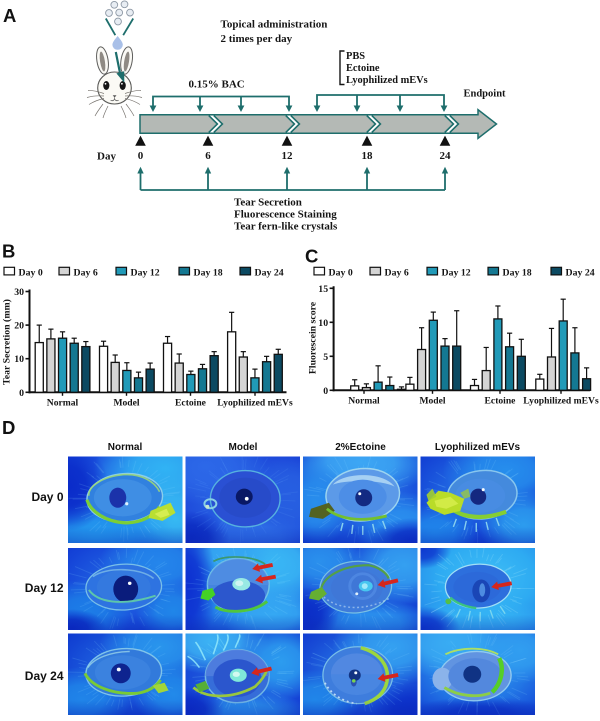 The image size is (600, 721). Describe the element at coordinates (311, 256) in the screenshot. I see `svg-text: C` at that location.